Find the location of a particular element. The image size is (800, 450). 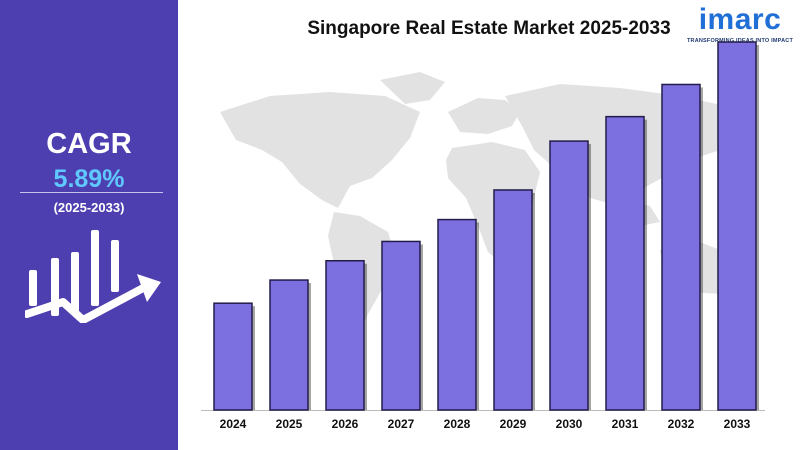

cagr-period: (2025-2033) is located at coordinates (89, 207).